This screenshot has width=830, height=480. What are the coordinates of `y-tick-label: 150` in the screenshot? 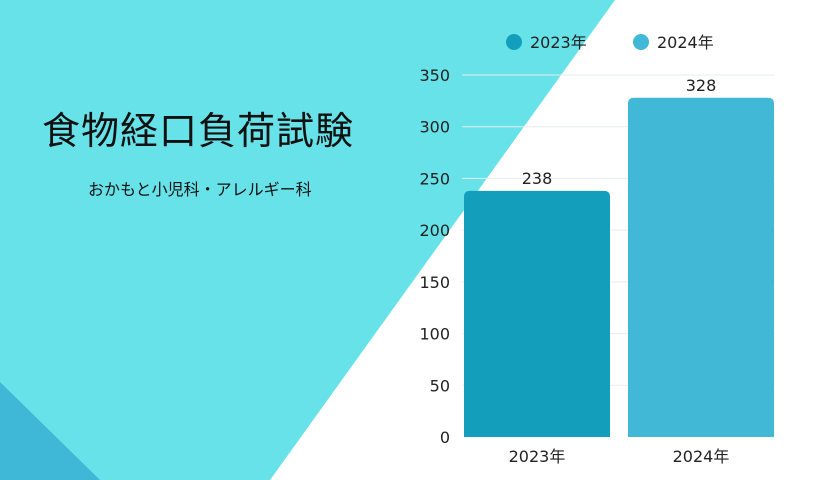 It's located at (434, 282).